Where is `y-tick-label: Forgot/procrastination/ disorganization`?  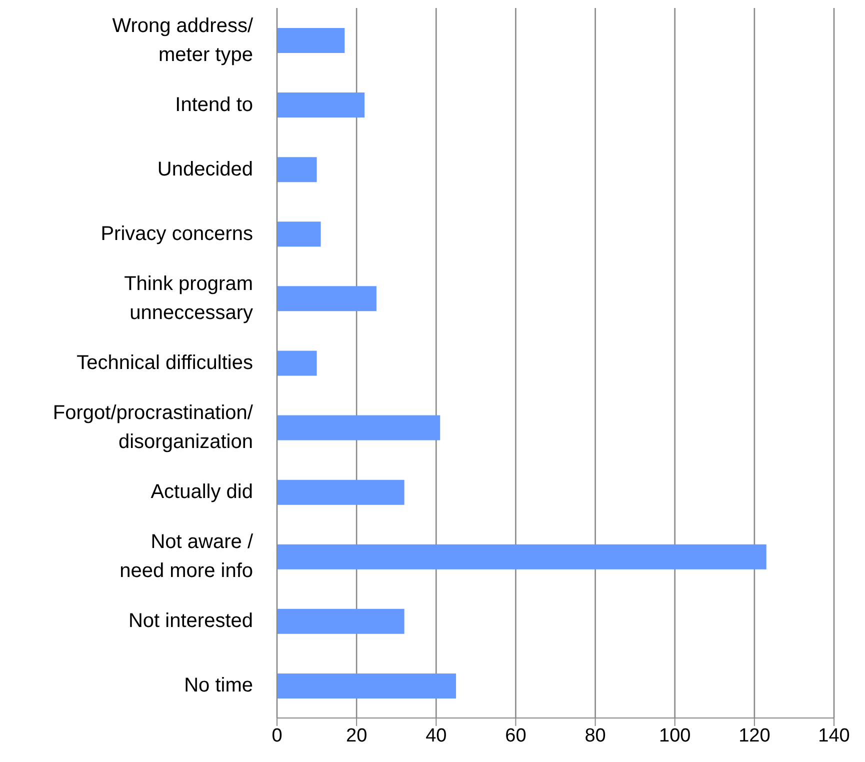 y-tick-label: Forgot/procrastination/ disorganization is located at coordinates (153, 428).